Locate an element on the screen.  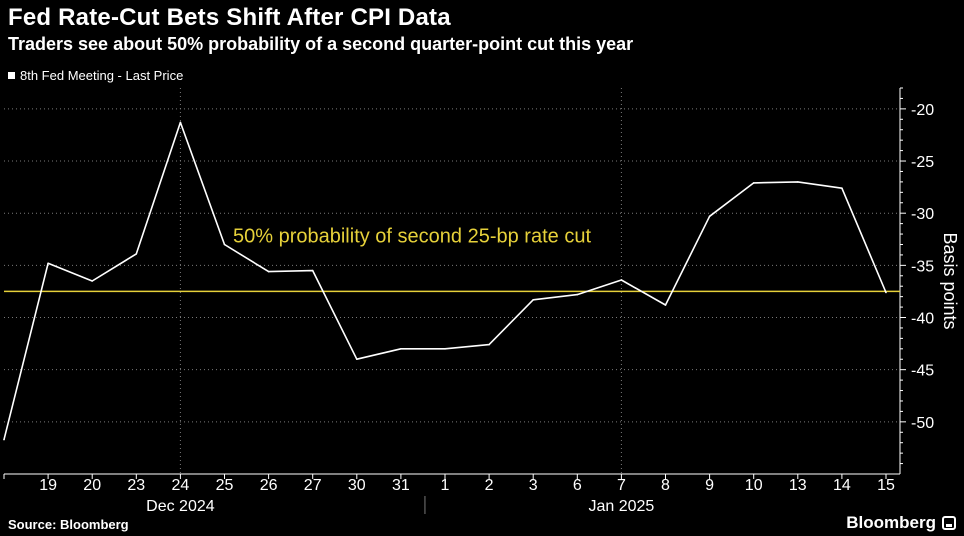
x-tick-label: 13 is located at coordinates (798, 485).